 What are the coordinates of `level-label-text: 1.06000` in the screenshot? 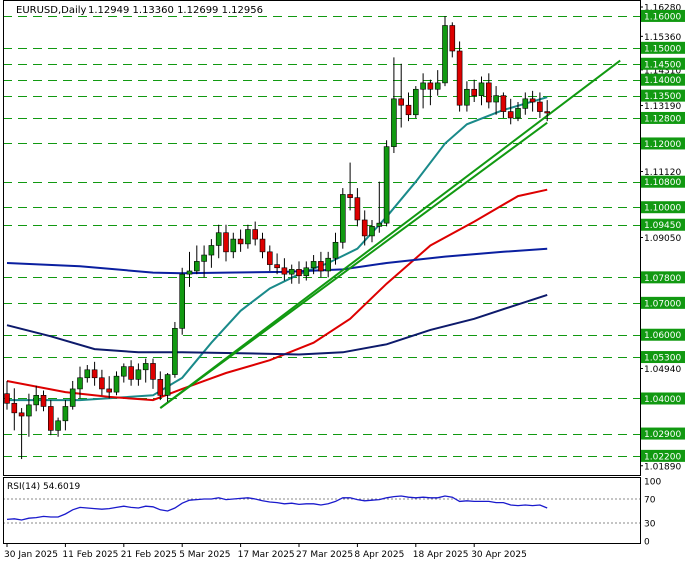 It's located at (662, 336).